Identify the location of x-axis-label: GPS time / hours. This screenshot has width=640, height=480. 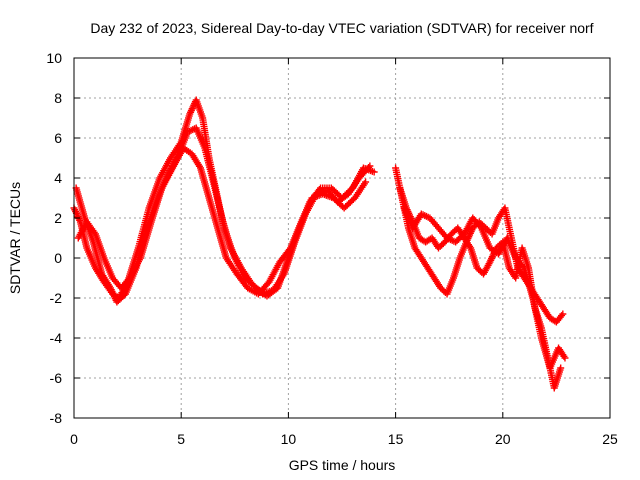
(342, 465).